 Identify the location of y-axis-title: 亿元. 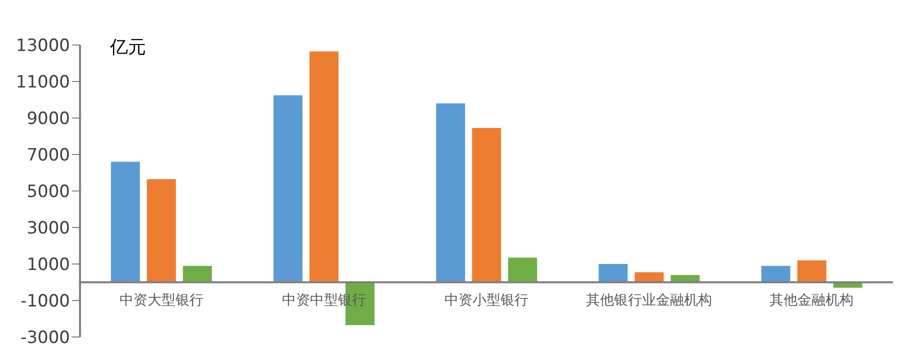
(127, 47).